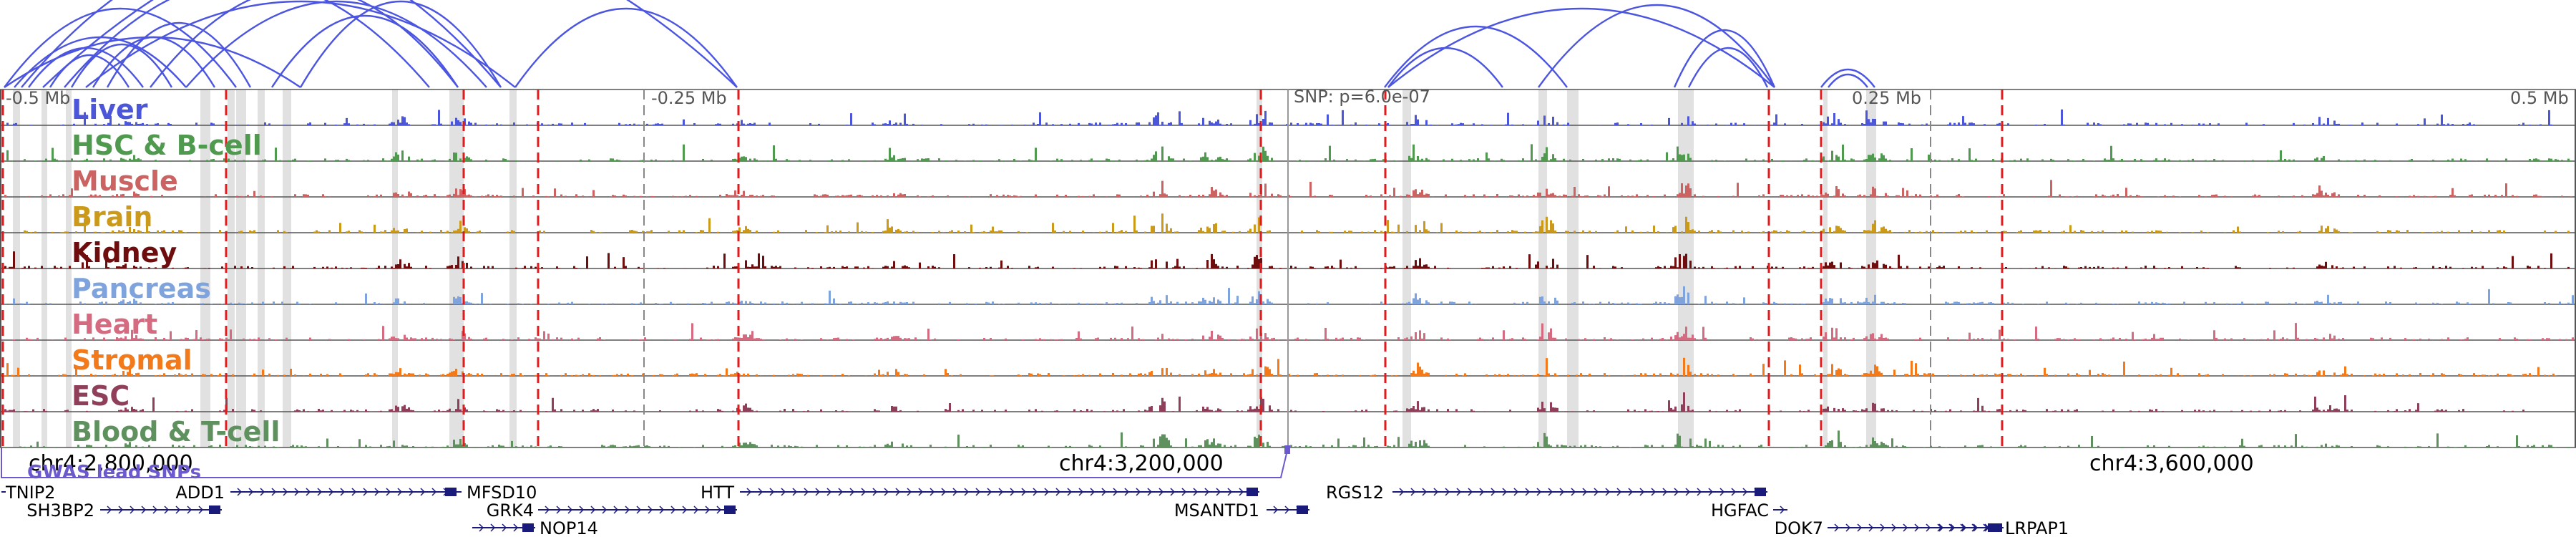 The width and height of the screenshot is (2576, 537). Describe the element at coordinates (125, 181) in the screenshot. I see `track-label: Muscle` at that location.